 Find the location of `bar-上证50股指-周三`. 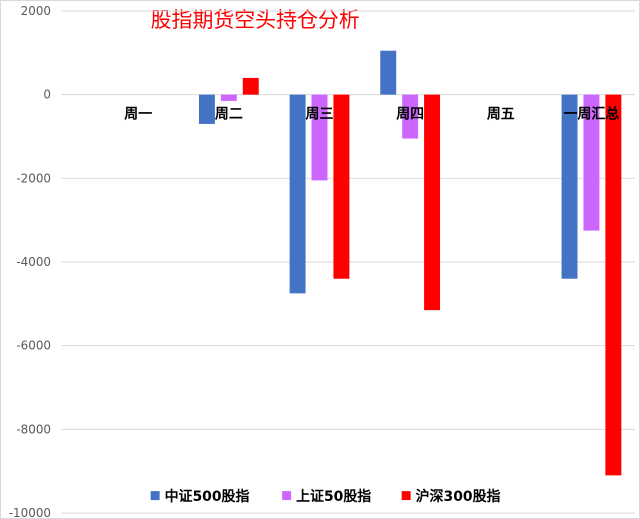

bar-上证50股指-周三 is located at coordinates (319, 137).